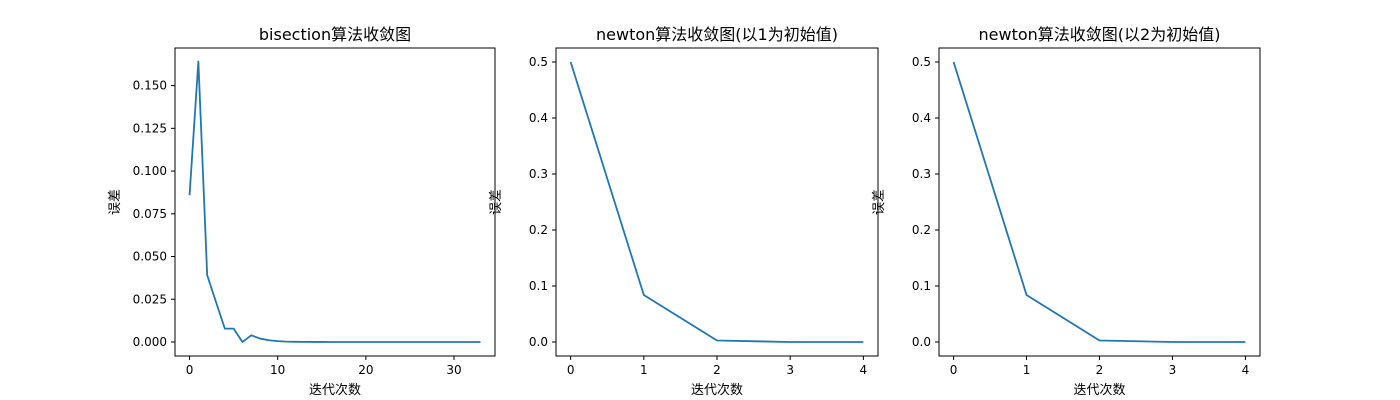 This screenshot has height=400, width=1400. I want to click on y-tick-label: 0.100, so click(150, 171).